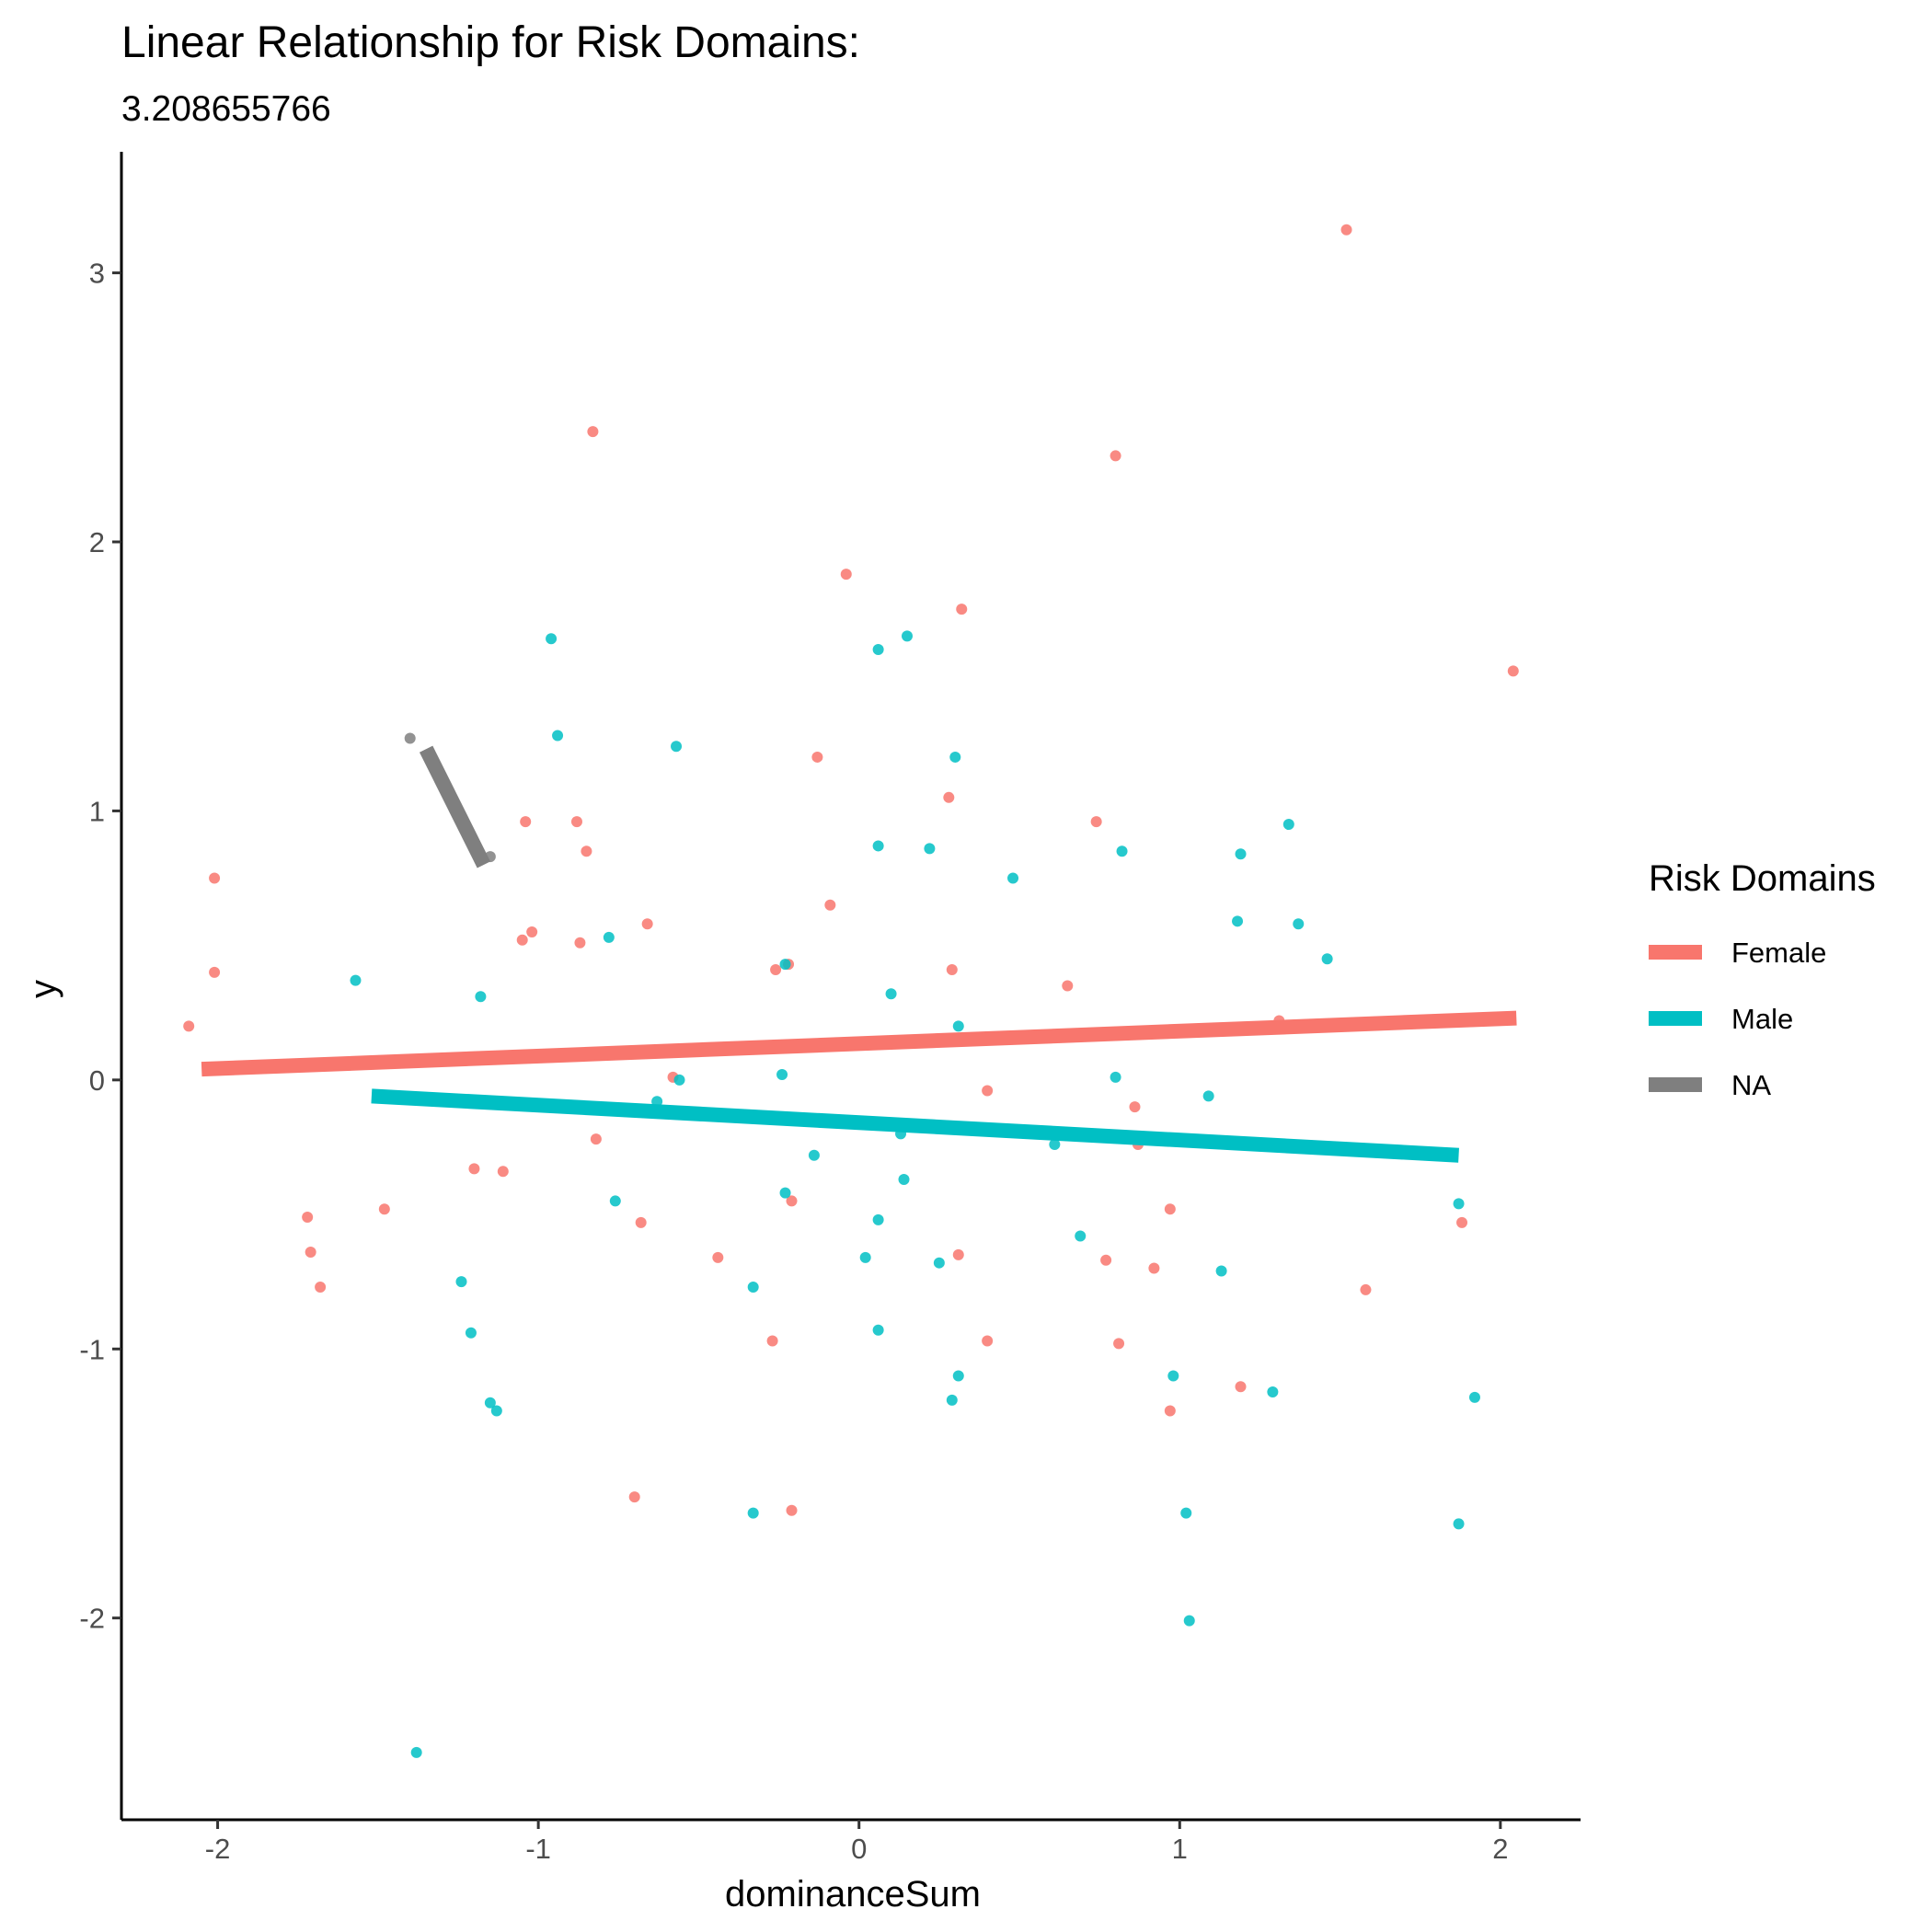 This screenshot has height=1932, width=1932. What do you see at coordinates (1778, 953) in the screenshot?
I see `legend-label-female: Female` at bounding box center [1778, 953].